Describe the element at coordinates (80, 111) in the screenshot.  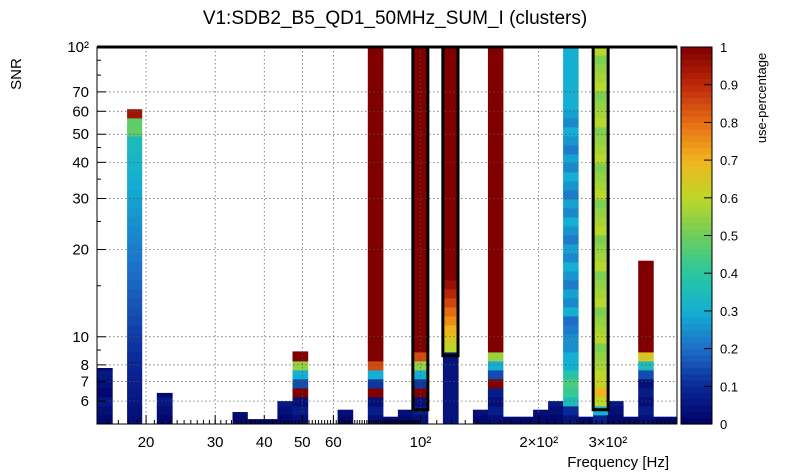
I see `y-tick-label: 60` at that location.